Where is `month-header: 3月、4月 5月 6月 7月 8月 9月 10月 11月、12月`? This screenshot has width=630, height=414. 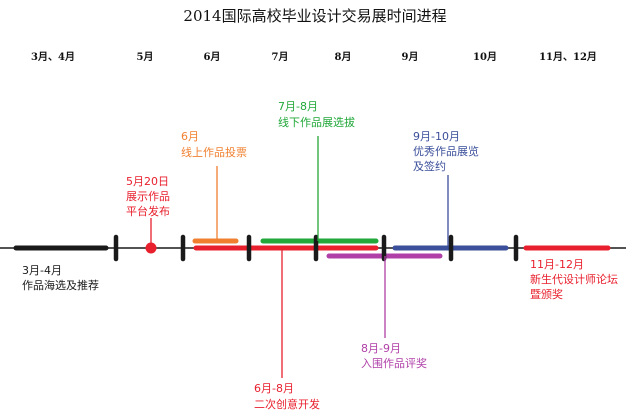
month-header: 3月、4月 5月 6月 7月 8月 9月 10月 11月、12月 is located at coordinates (314, 57).